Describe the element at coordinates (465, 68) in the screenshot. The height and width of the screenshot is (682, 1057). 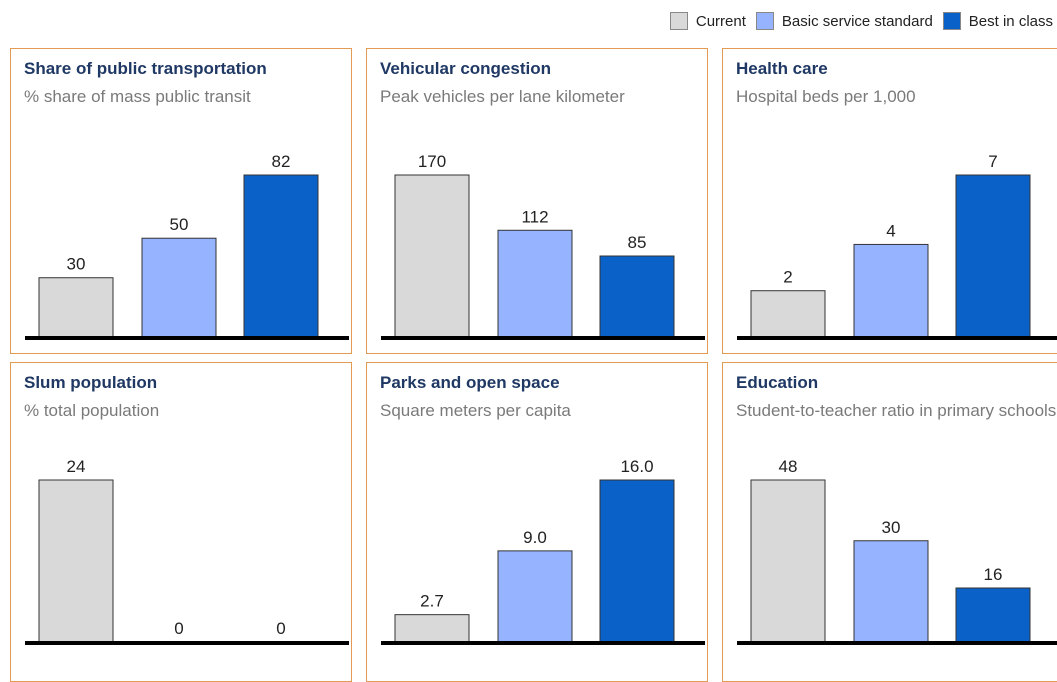
I see `chart-title: Vehicular congestion` at that location.